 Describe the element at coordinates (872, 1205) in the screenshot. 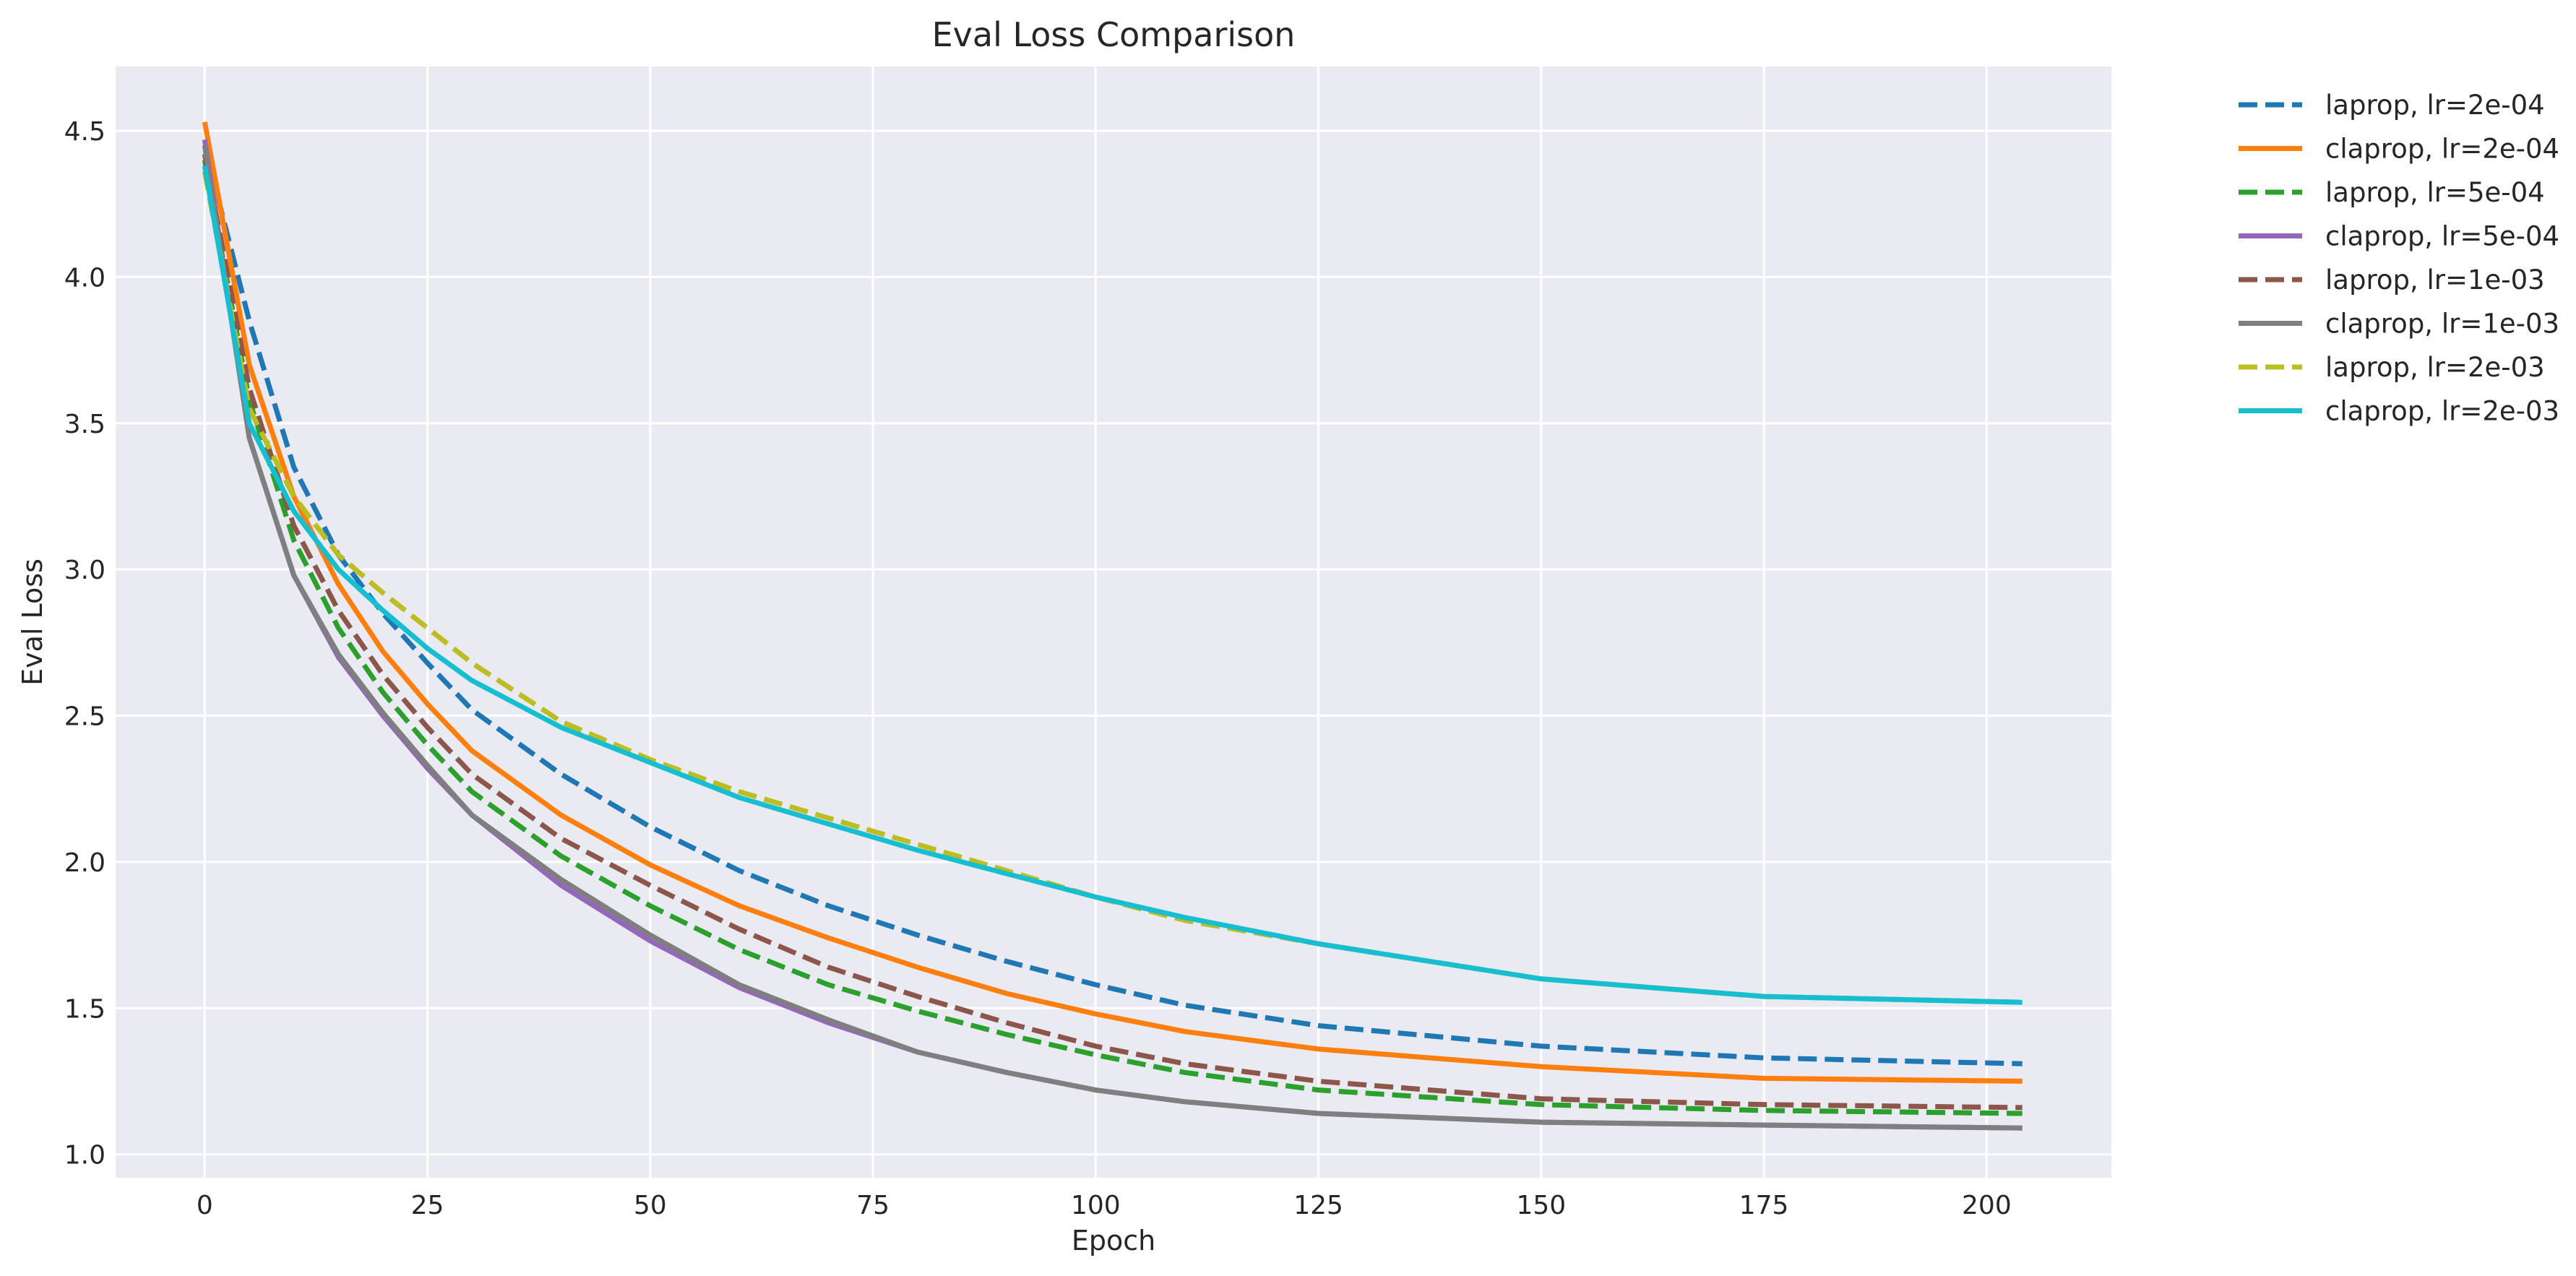

I see `x-tick-label-3: 75` at that location.